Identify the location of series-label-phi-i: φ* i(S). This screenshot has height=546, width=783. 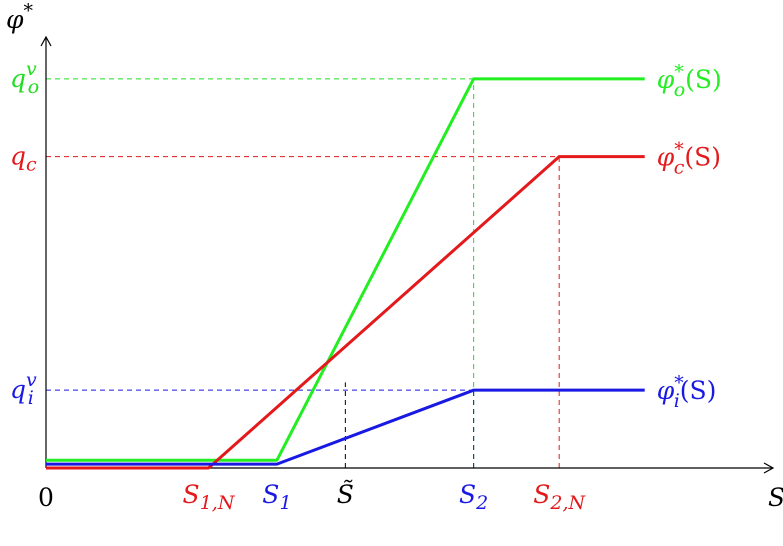
(687, 392).